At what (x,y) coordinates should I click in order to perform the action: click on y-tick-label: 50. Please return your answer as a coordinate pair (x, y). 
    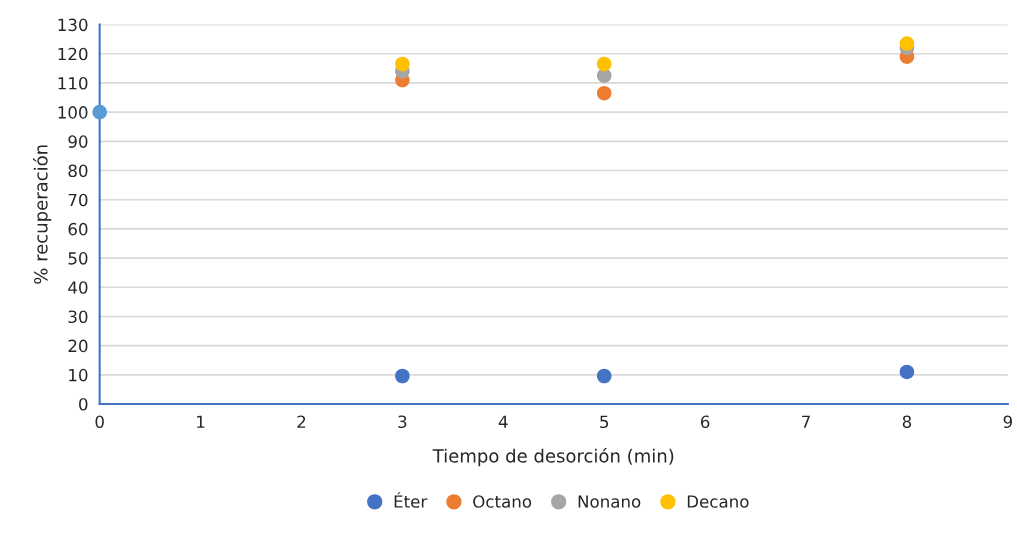
    Looking at the image, I should click on (78, 258).